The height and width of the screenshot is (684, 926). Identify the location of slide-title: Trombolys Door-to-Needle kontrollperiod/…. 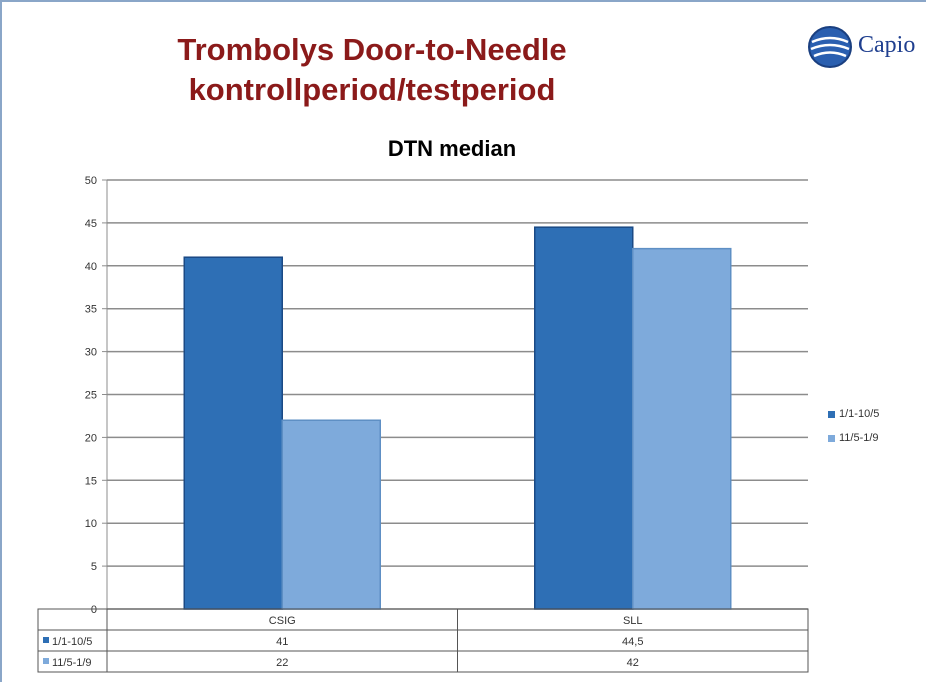
(372, 70).